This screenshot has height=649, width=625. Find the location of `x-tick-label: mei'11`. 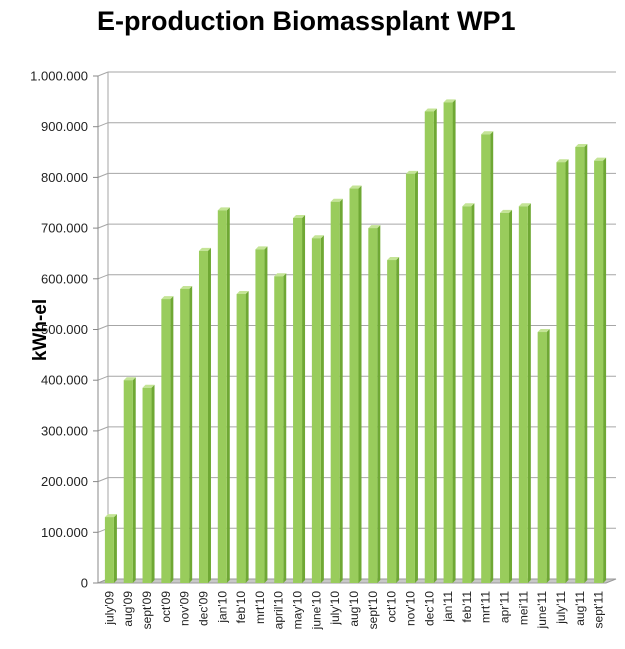

x-tick-label: mei'11 is located at coordinates (523, 608).